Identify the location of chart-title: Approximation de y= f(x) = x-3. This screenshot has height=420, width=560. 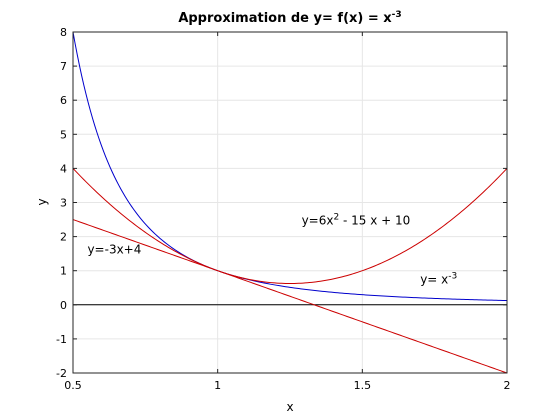
(289, 18).